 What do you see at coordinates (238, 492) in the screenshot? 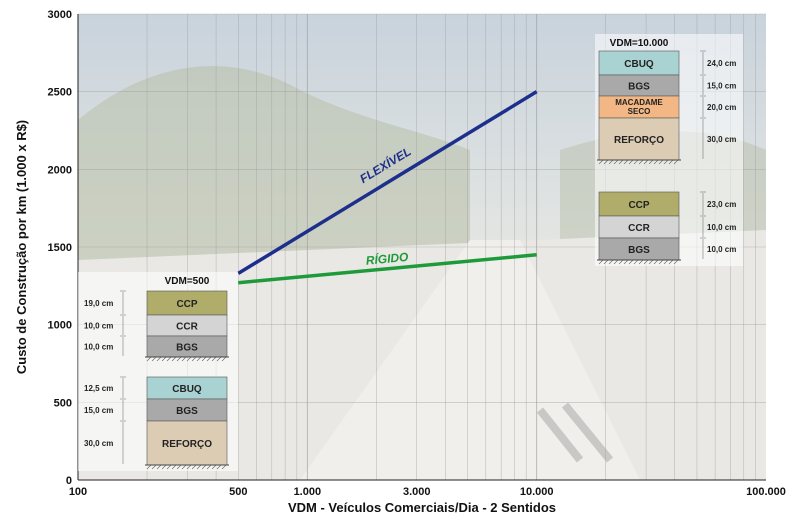
I see `x-tick-label: 500` at bounding box center [238, 492].